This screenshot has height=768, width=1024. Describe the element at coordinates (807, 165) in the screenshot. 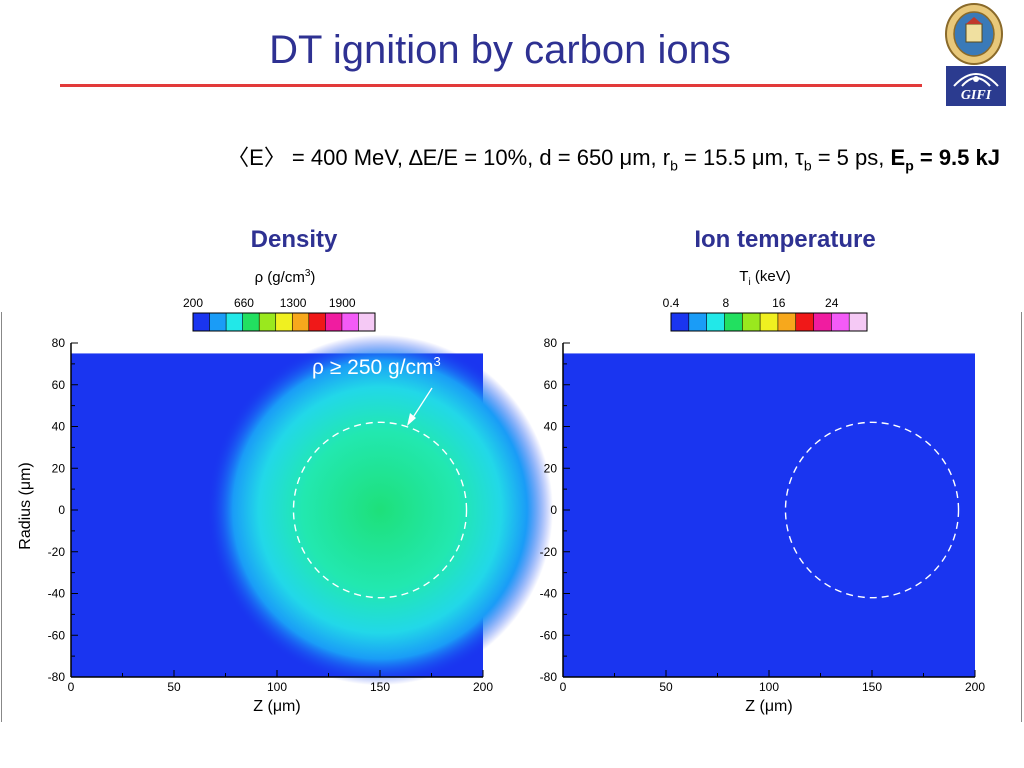

I see `param-tb-sub: b` at that location.